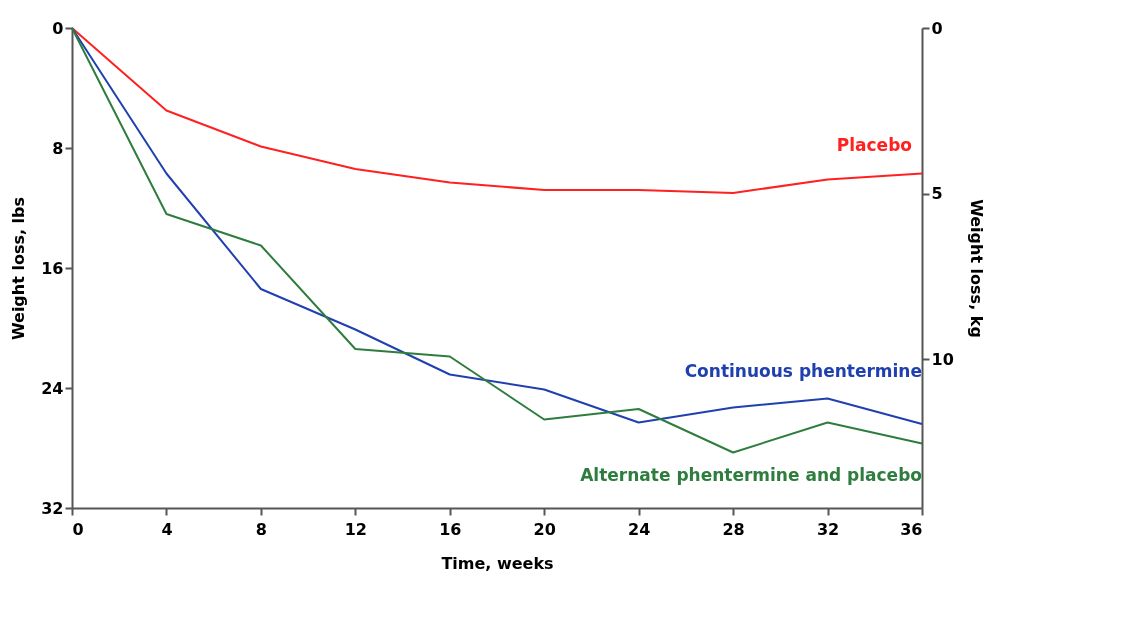 The height and width of the screenshot is (621, 1130). I want to click on series-label: Continuous phentermine, so click(803, 371).